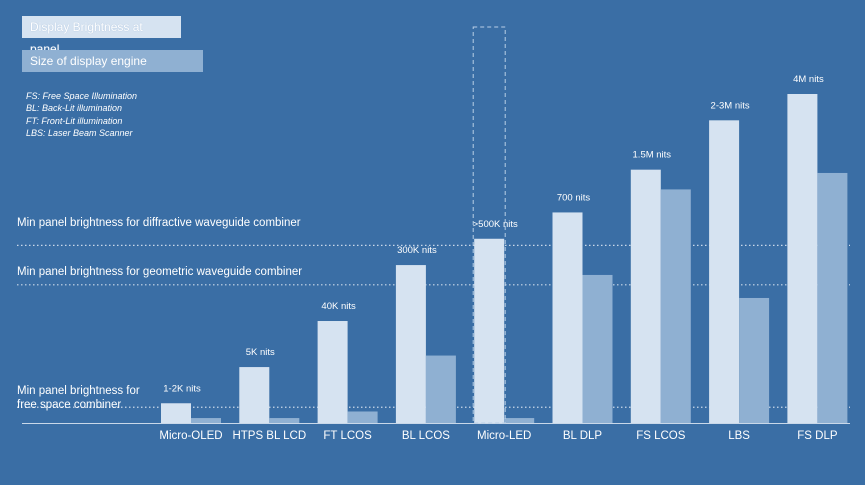  What do you see at coordinates (82, 96) in the screenshot?
I see `abbr-fs: FS: Free Space Illumination` at bounding box center [82, 96].